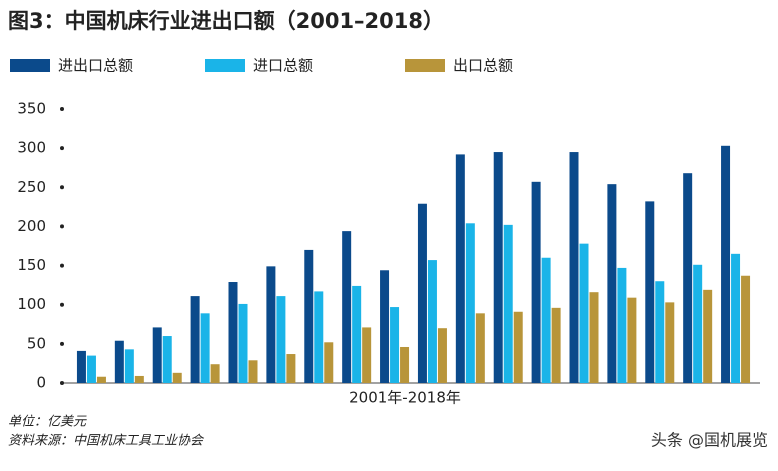 The height and width of the screenshot is (471, 778). I want to click on note: 单位：亿美元, so click(47, 422).